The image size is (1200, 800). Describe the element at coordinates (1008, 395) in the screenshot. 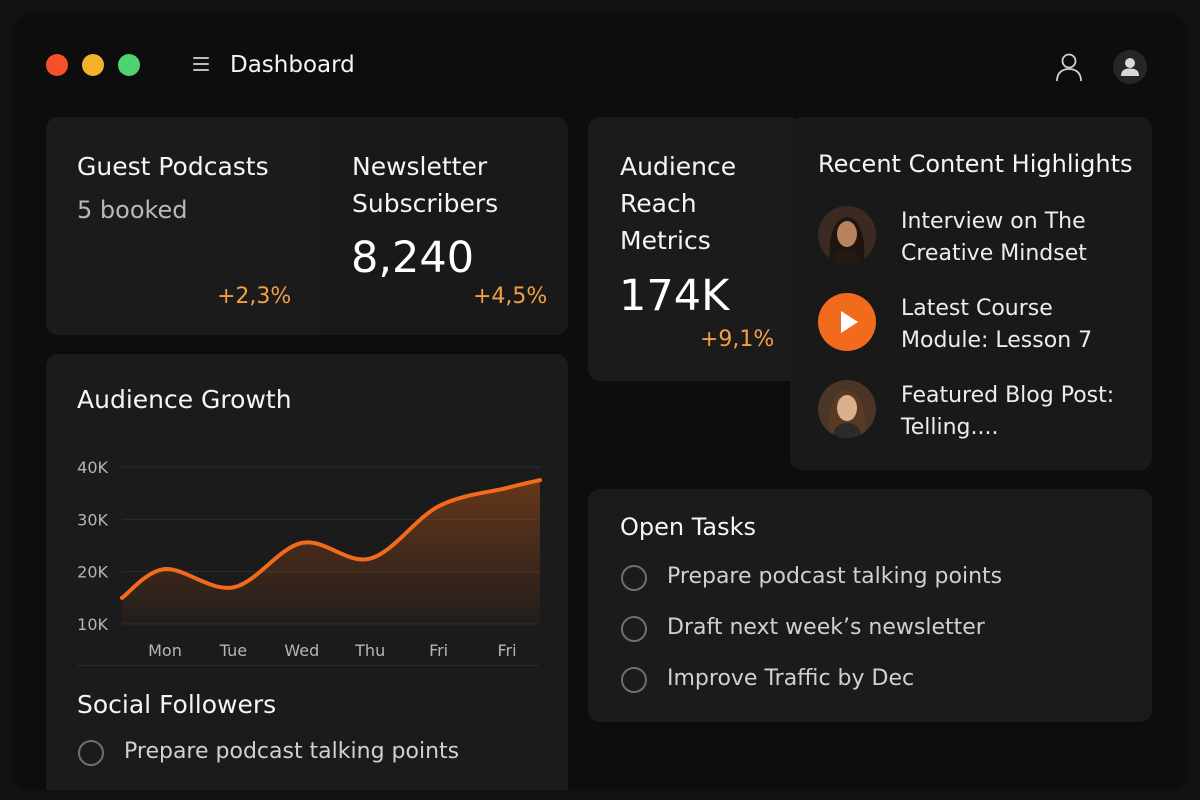

I see `highlight-blog-line1: Featured Blog Post:` at that location.